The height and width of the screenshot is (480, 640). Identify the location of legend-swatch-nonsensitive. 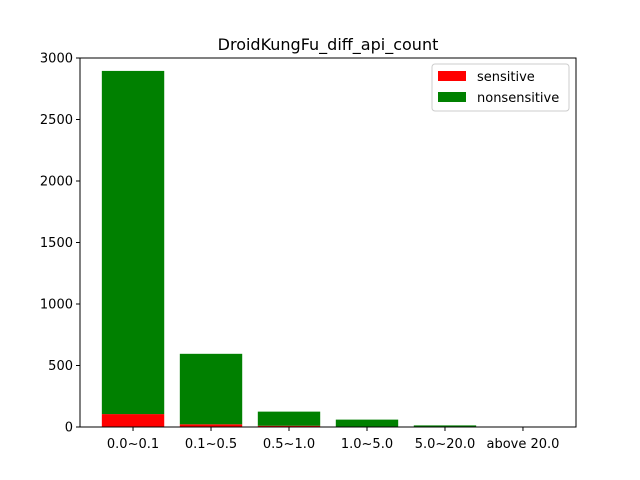
(452, 97).